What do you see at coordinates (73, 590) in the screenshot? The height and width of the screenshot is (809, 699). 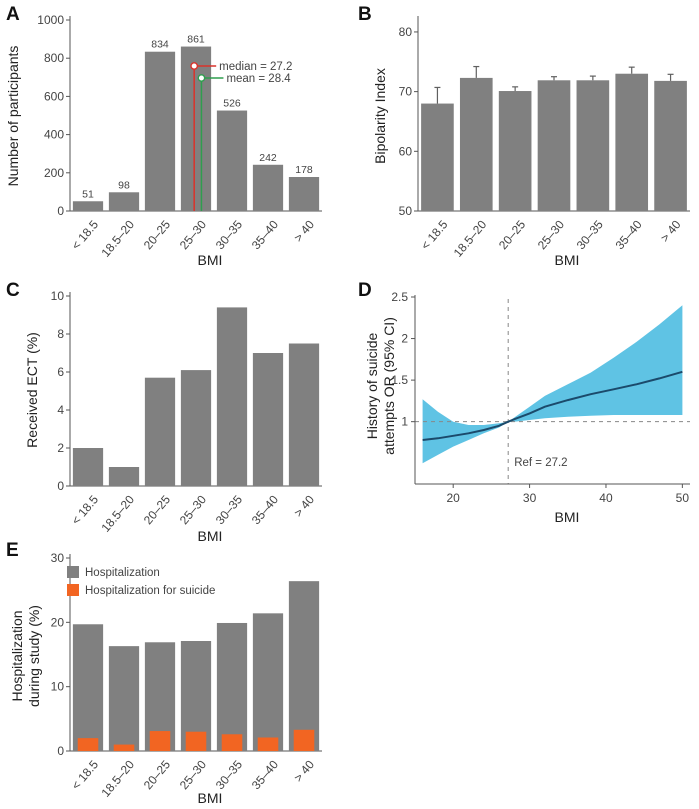 I see `legend-swatch-suicide` at bounding box center [73, 590].